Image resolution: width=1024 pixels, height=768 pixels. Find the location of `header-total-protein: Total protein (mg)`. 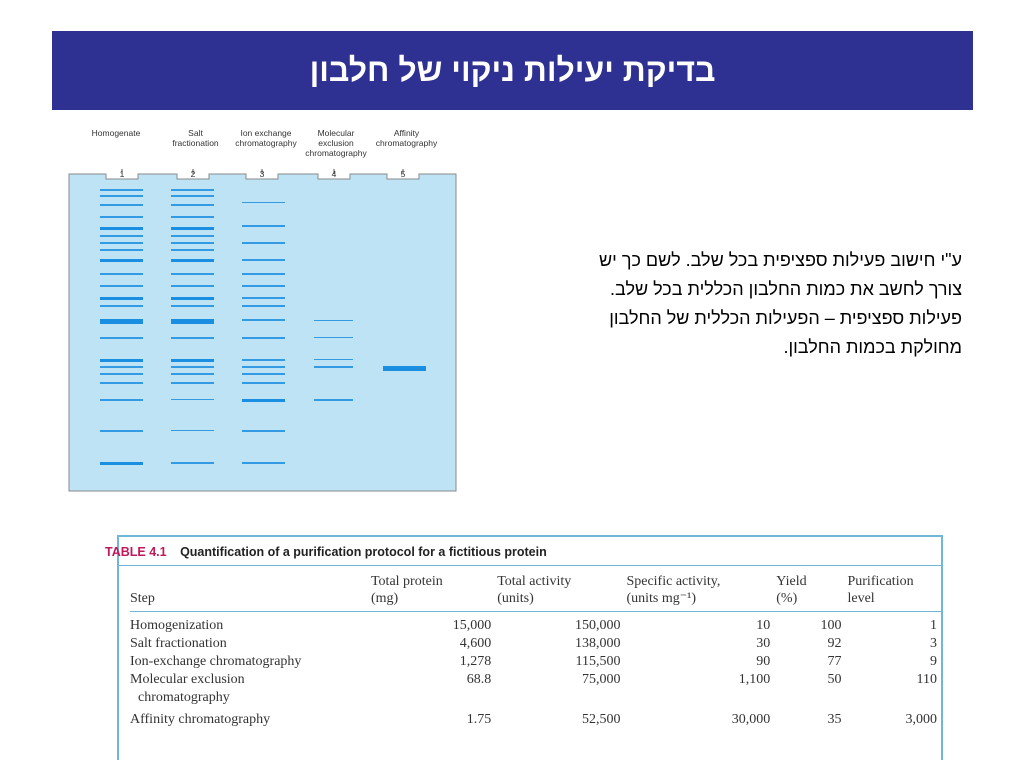

header-total-protein: Total protein (mg) is located at coordinates (434, 592).